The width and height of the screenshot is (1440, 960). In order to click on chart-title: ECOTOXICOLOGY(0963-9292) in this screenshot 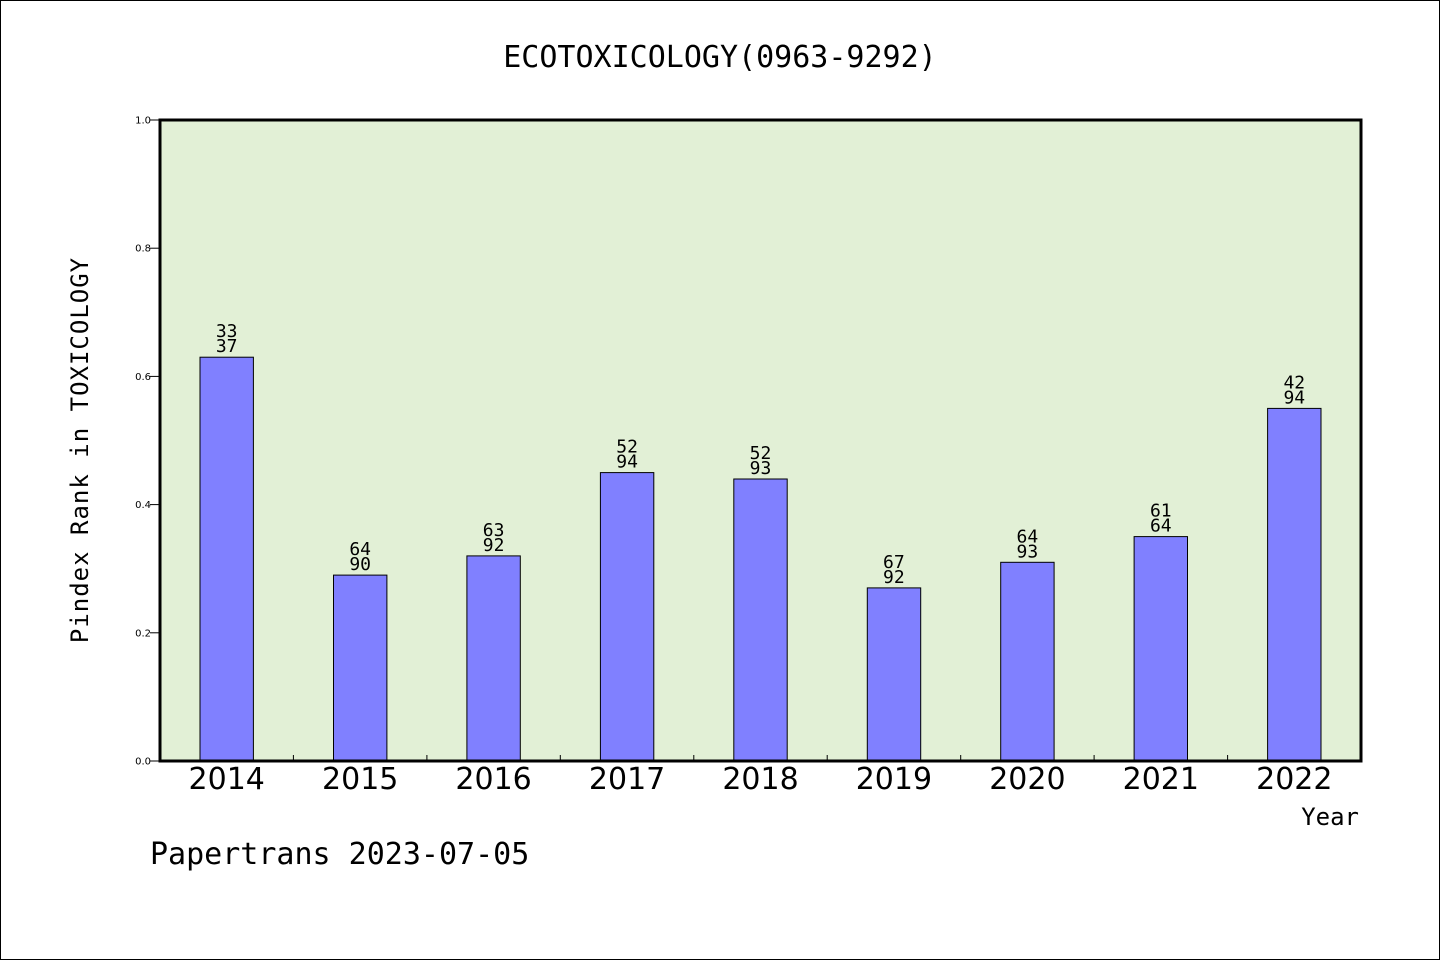, I will do `click(719, 57)`.